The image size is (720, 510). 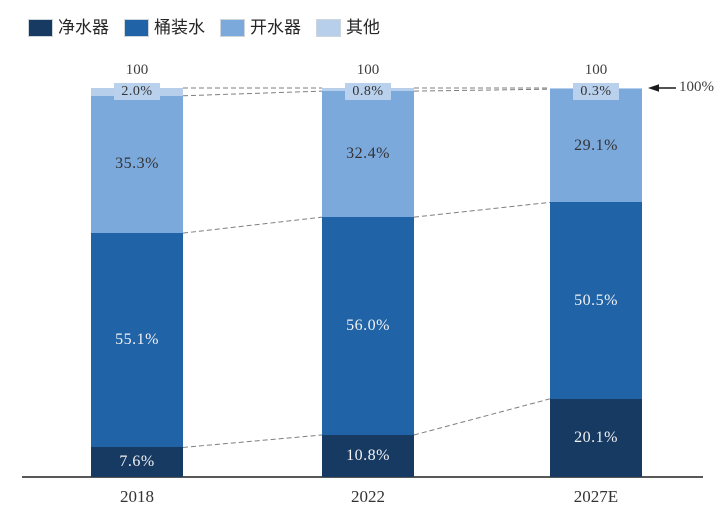 I want to click on segment-value-label: 29.1%, so click(x=596, y=145).